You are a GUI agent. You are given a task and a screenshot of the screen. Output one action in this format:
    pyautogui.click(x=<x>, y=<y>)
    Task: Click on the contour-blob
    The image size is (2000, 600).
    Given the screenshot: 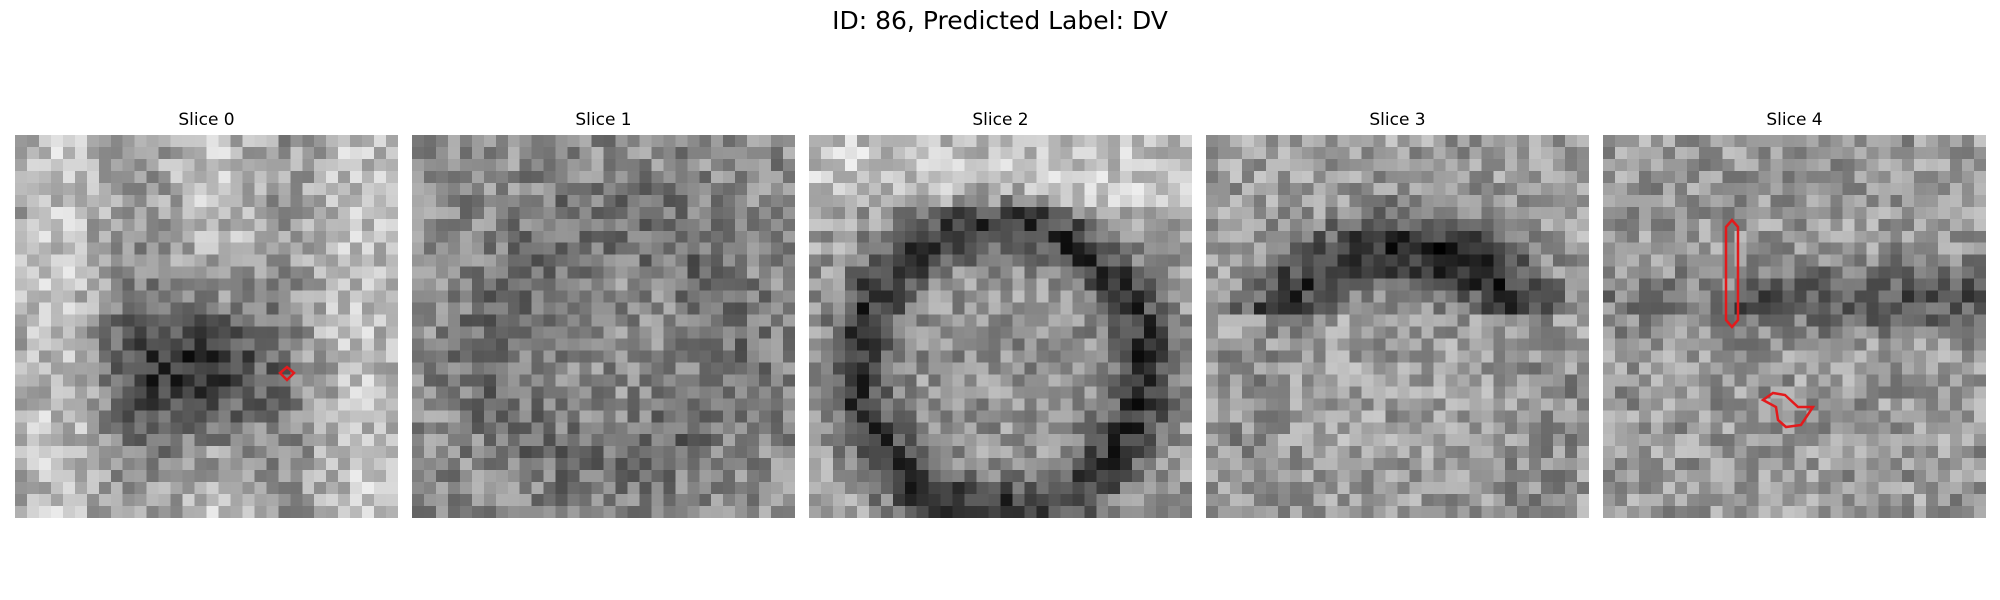 What is the action you would take?
    pyautogui.click(x=1788, y=410)
    